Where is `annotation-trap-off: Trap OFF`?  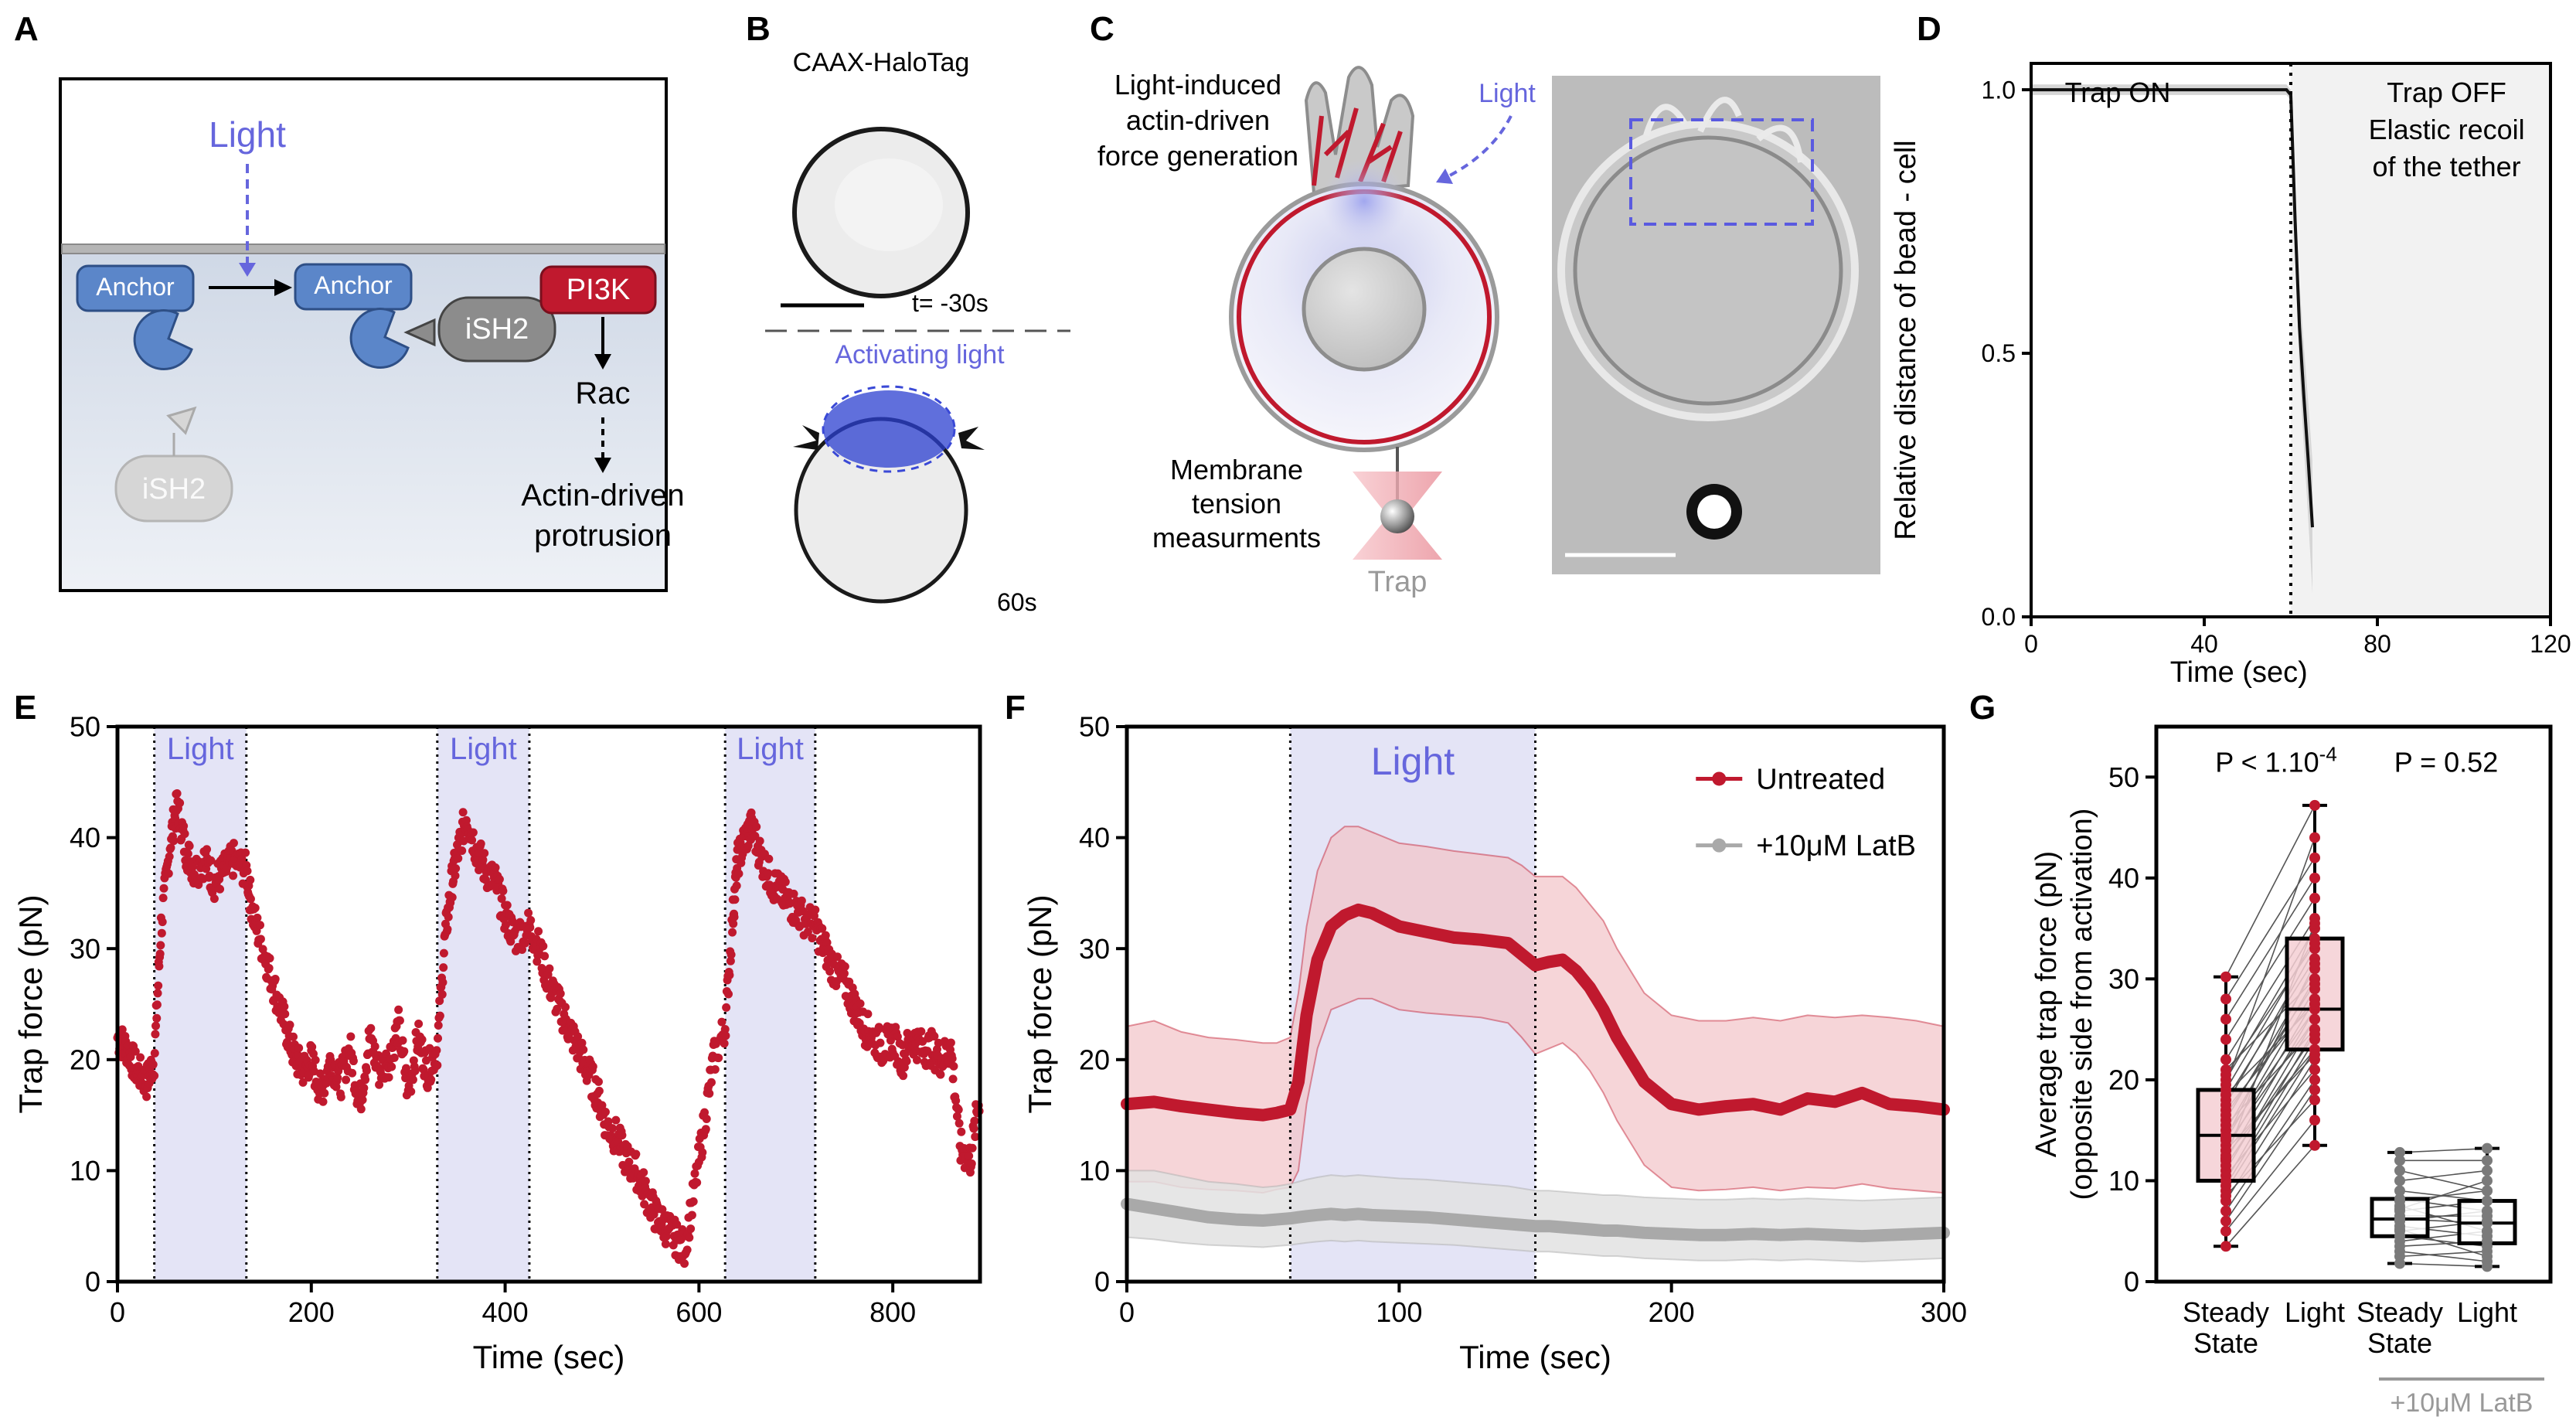
annotation-trap-off: Trap OFF is located at coordinates (2446, 92).